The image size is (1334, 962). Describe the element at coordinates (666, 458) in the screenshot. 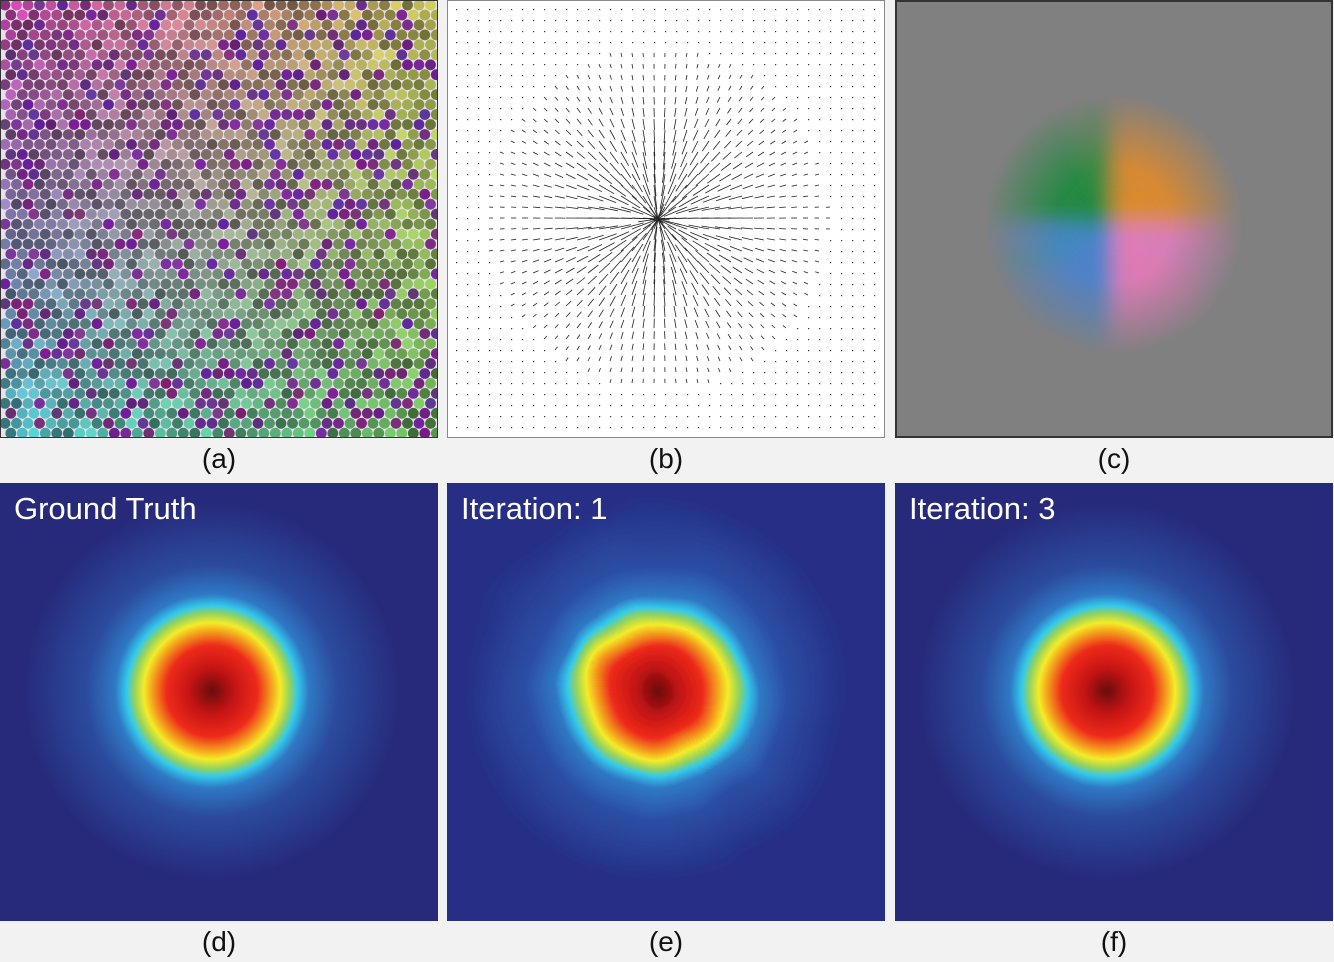

I see `caption-b: (b)` at that location.